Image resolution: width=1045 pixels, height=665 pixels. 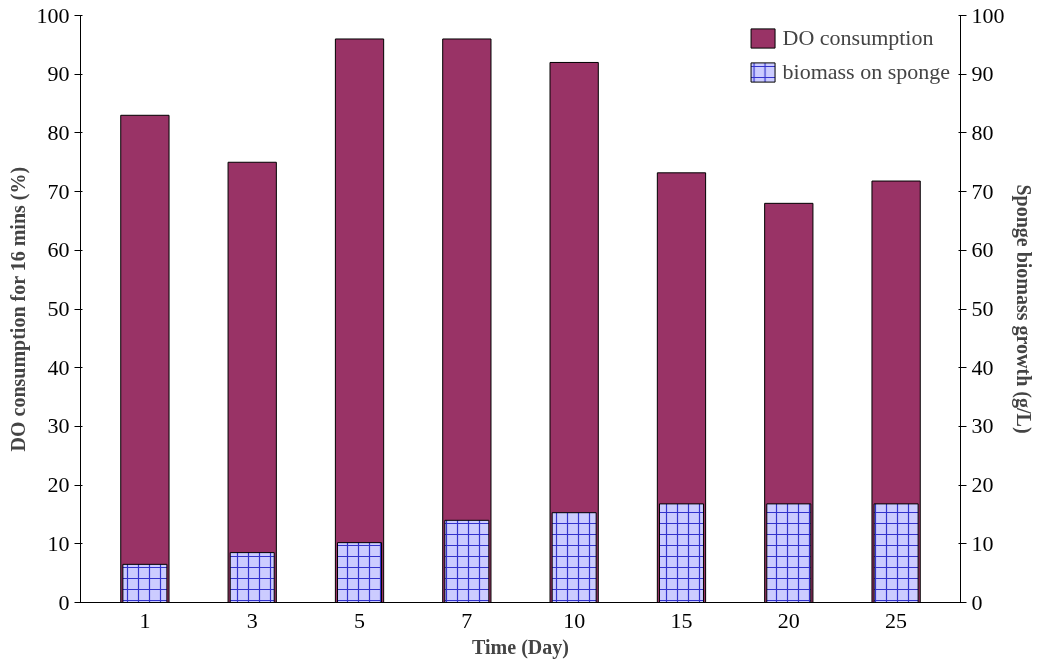 I want to click on y-tick-label: 80, so click(x=58, y=132).